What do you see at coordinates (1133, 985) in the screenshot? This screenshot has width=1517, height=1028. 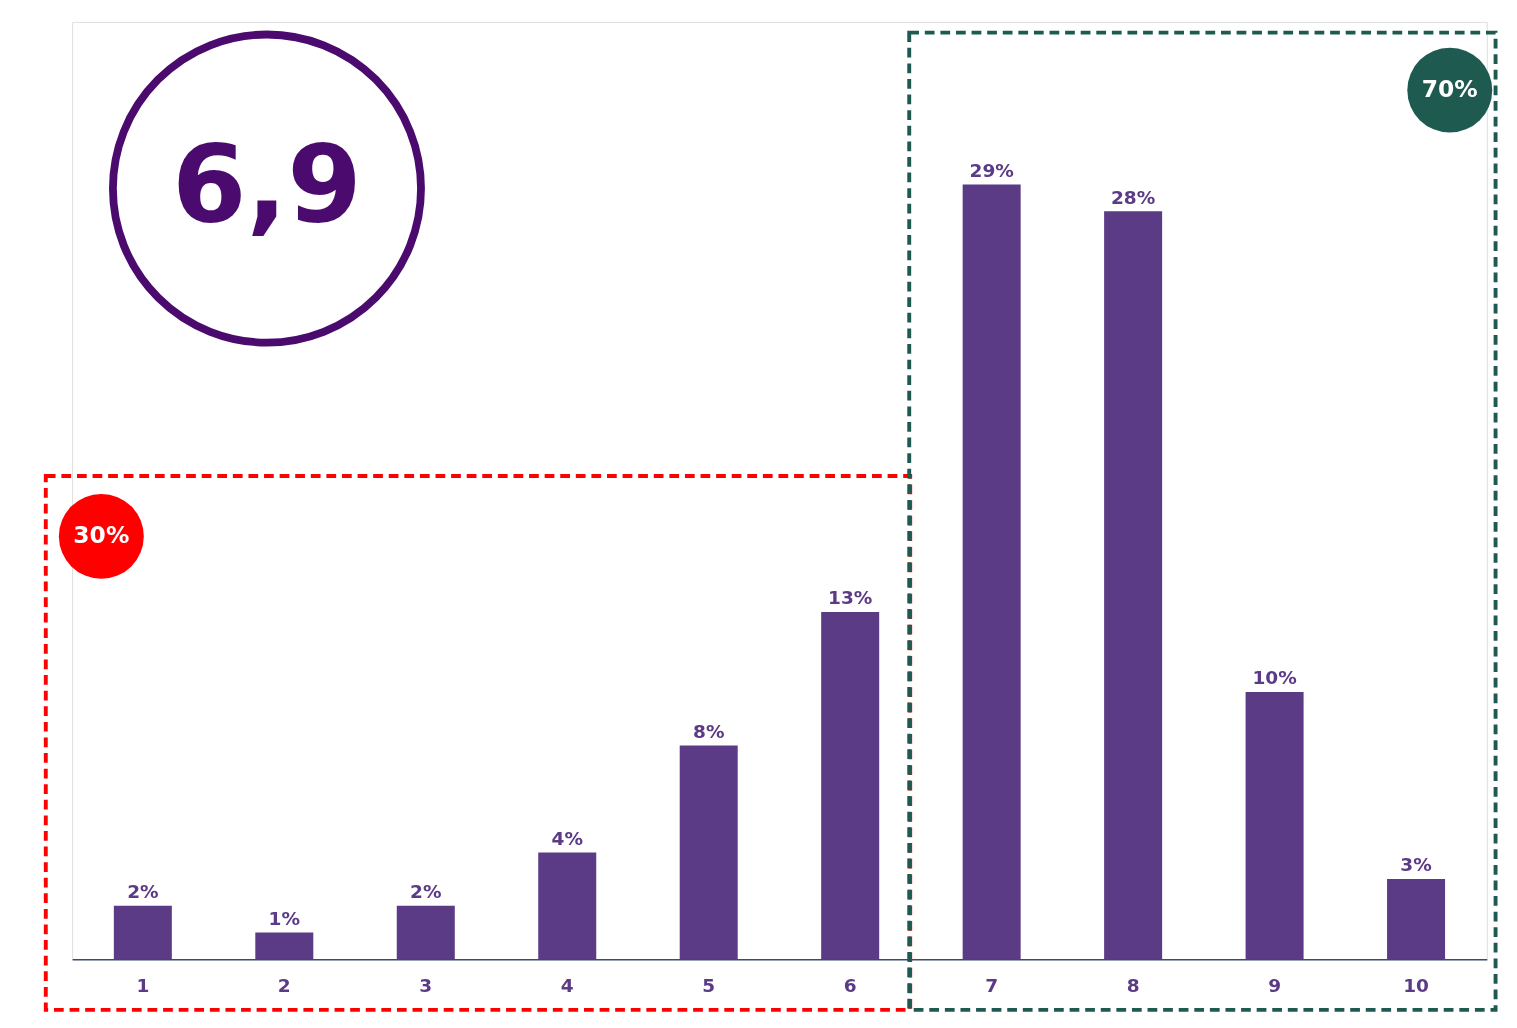 I see `x-tick-label: 8` at bounding box center [1133, 985].